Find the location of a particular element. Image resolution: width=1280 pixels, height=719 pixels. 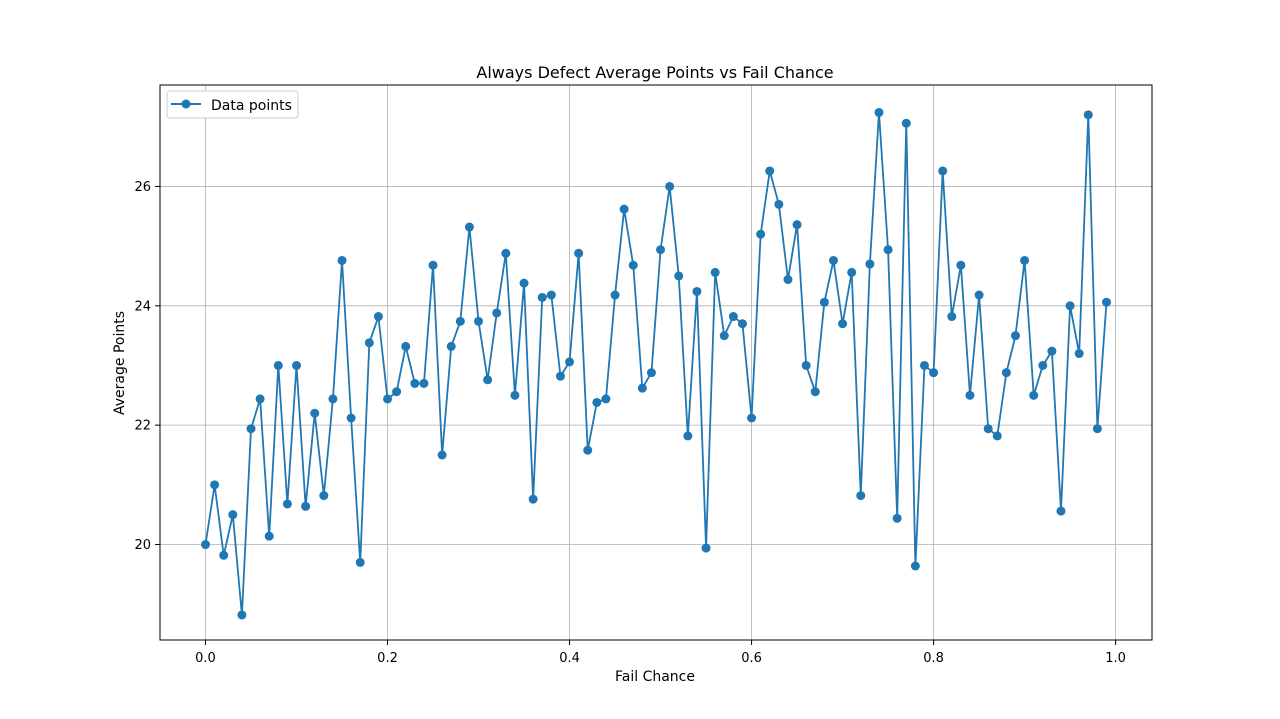

legend-label: Data points is located at coordinates (251, 106).